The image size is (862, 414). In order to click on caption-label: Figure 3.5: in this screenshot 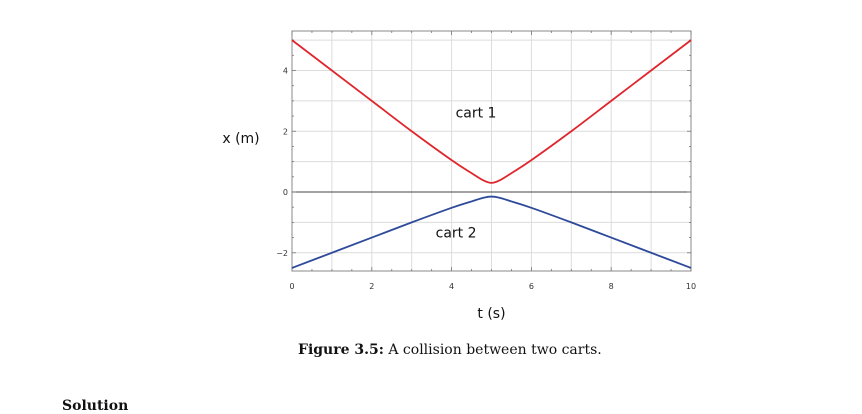, I will do `click(341, 350)`.